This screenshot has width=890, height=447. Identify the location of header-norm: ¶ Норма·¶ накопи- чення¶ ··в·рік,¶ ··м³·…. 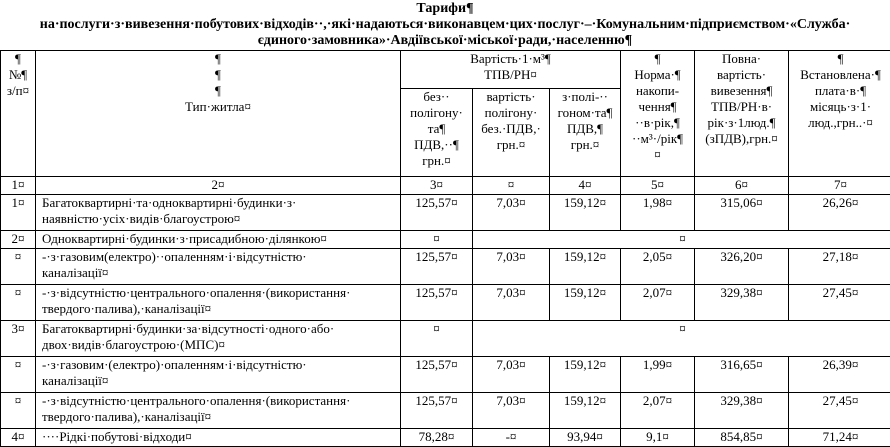
(658, 114).